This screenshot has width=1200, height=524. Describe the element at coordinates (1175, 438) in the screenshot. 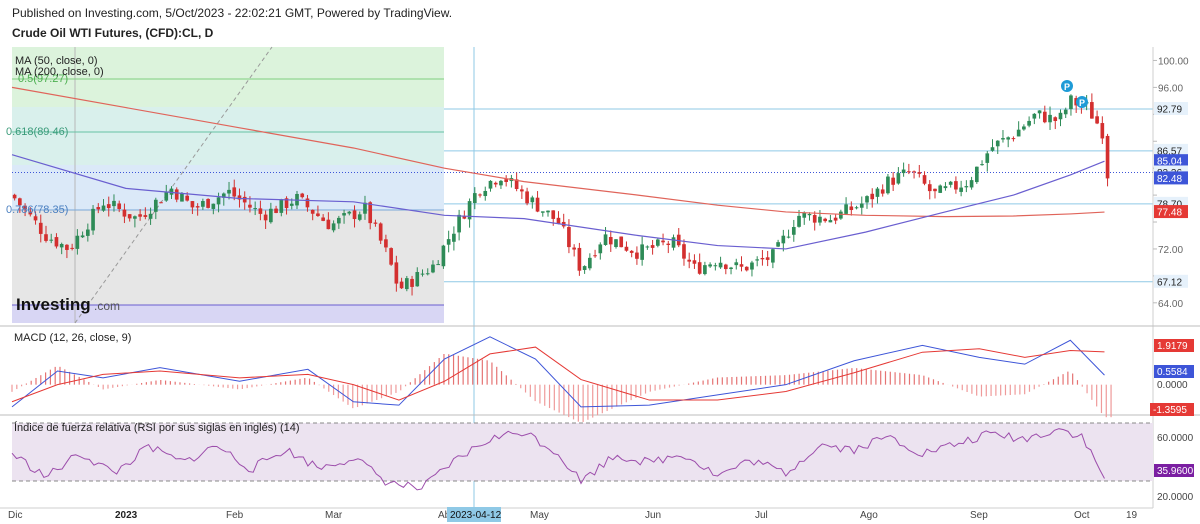

I see `rsi-tick-60: 60.0000` at that location.